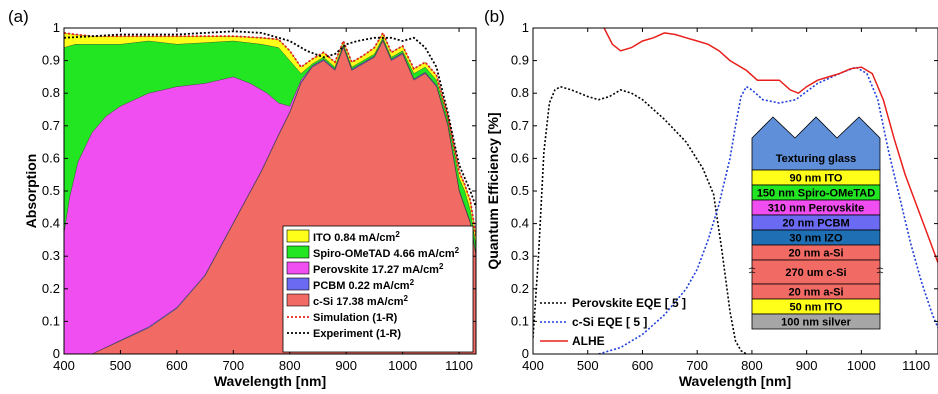  What do you see at coordinates (357, 334) in the screenshot?
I see `legend-label: Experiment (1-R)` at bounding box center [357, 334].